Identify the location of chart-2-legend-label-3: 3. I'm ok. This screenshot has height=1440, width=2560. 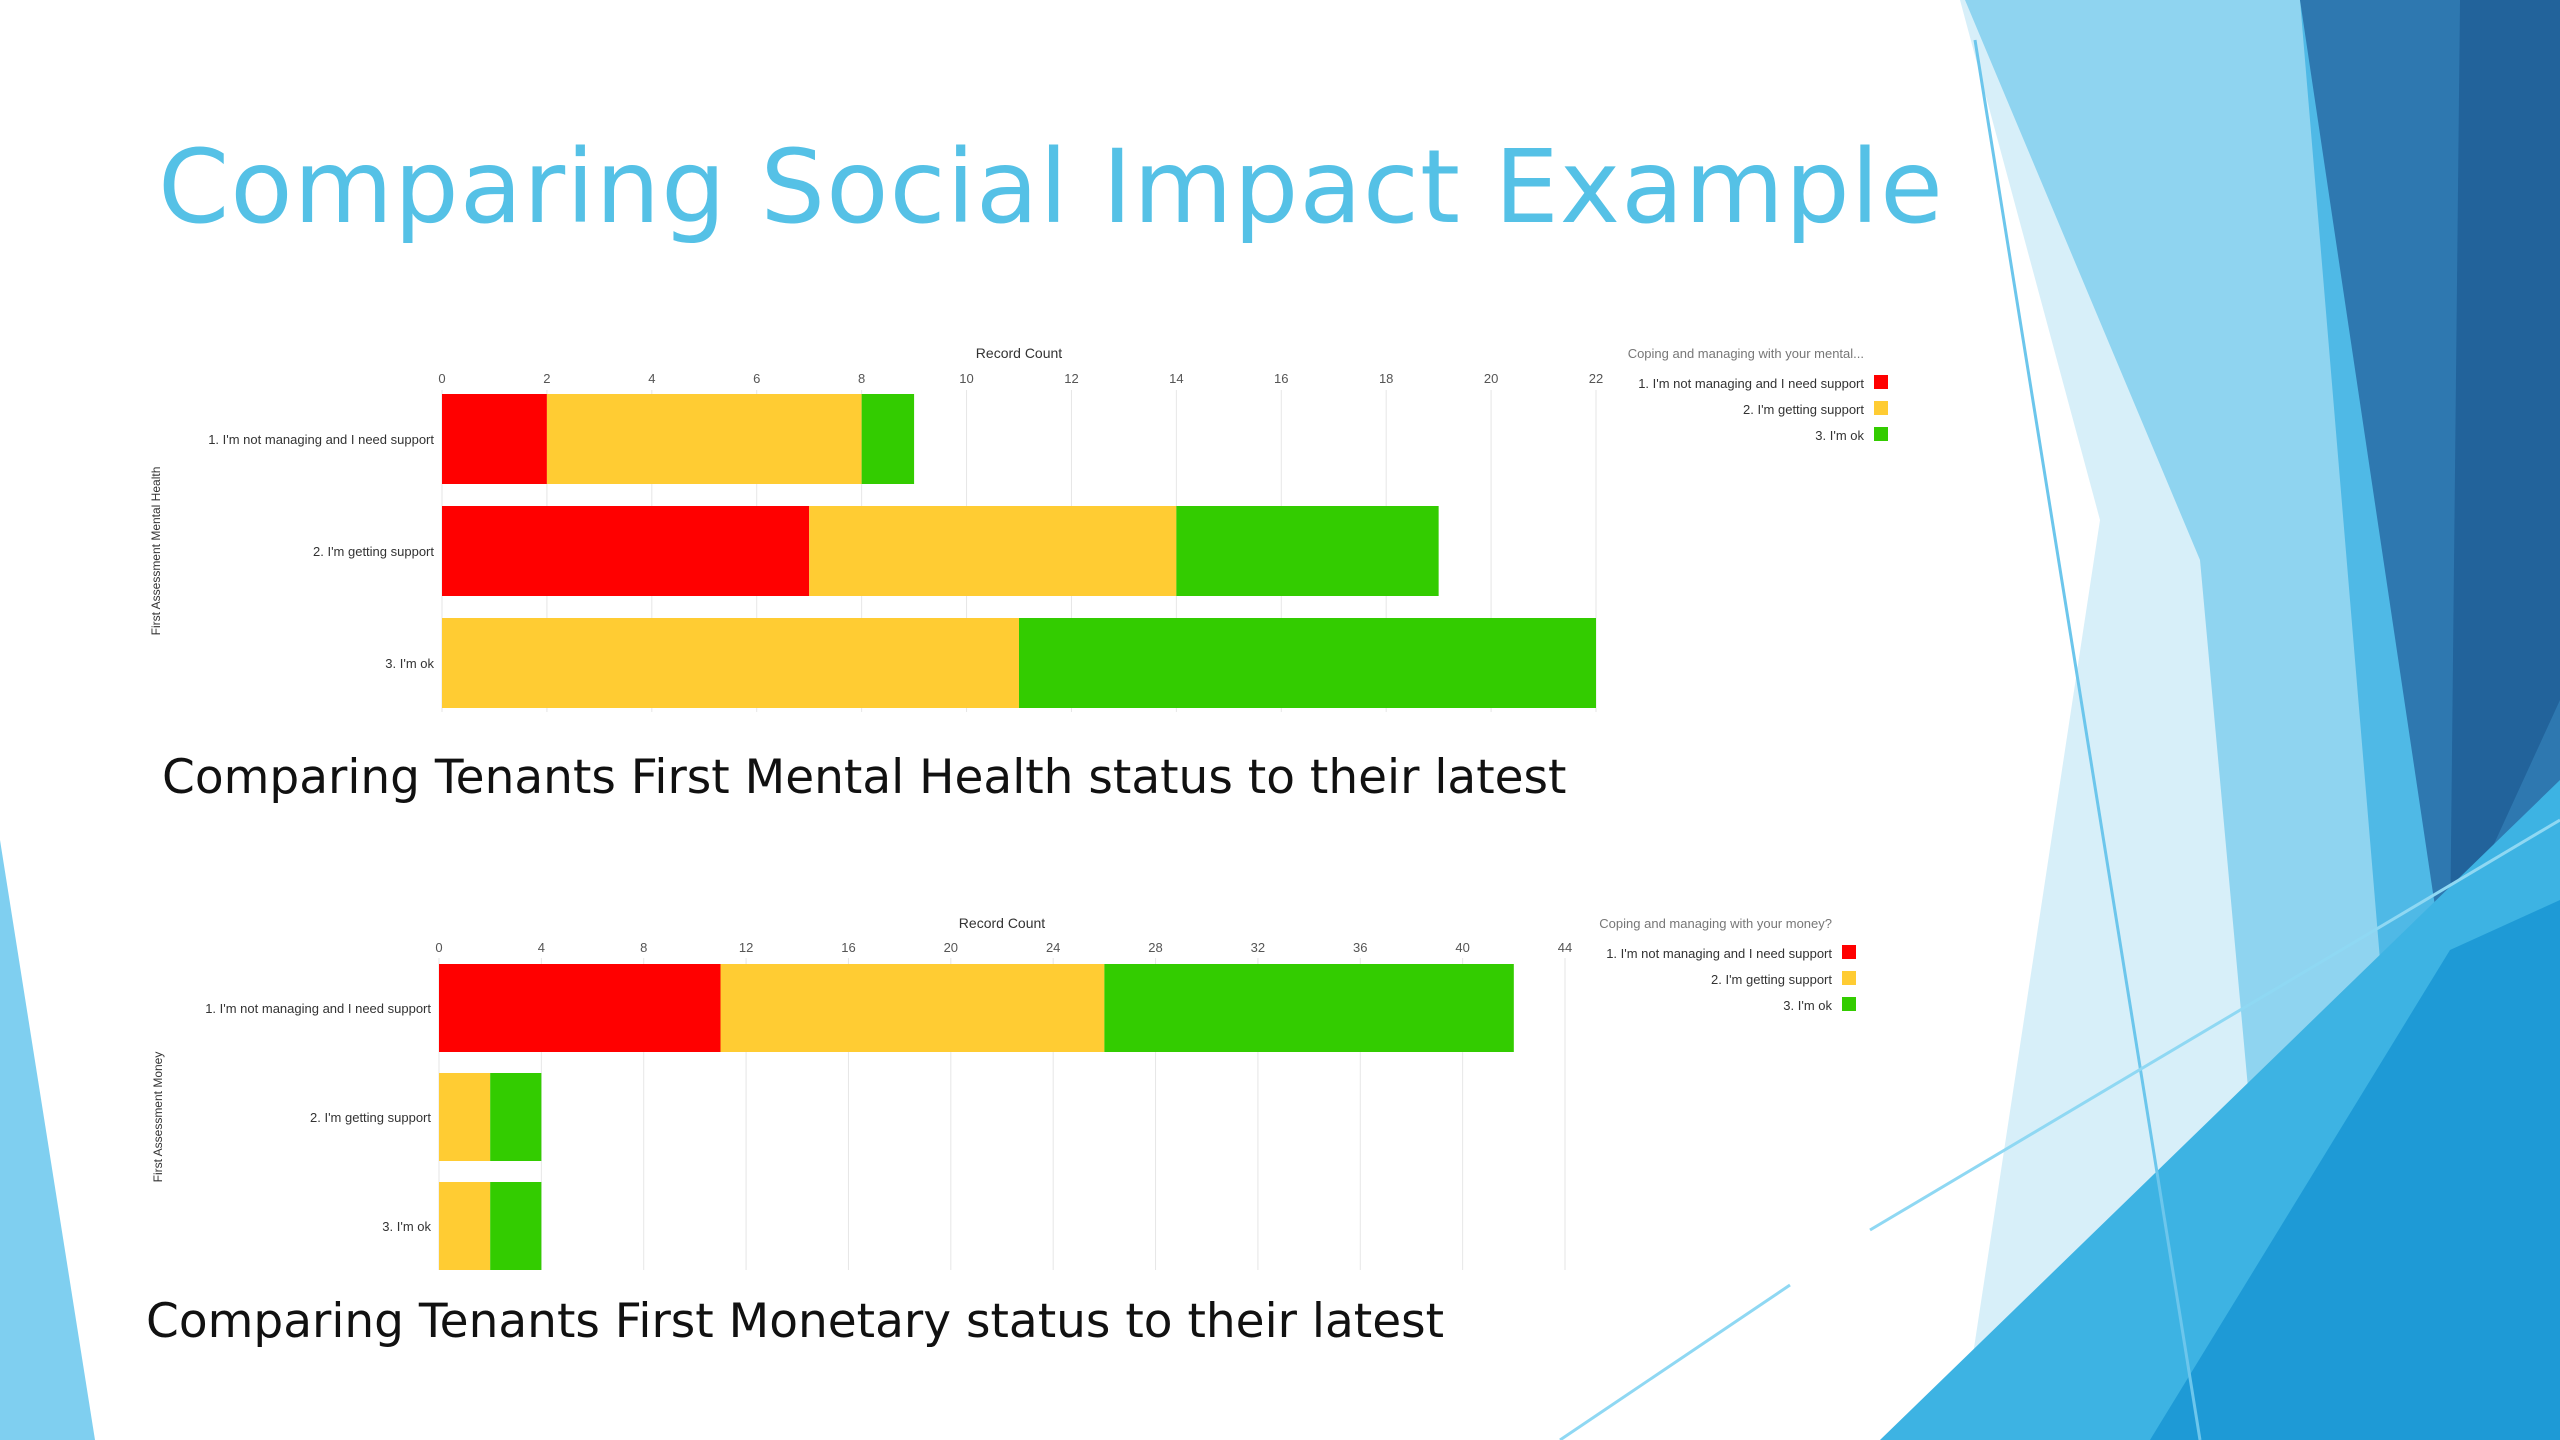
(1807, 1005).